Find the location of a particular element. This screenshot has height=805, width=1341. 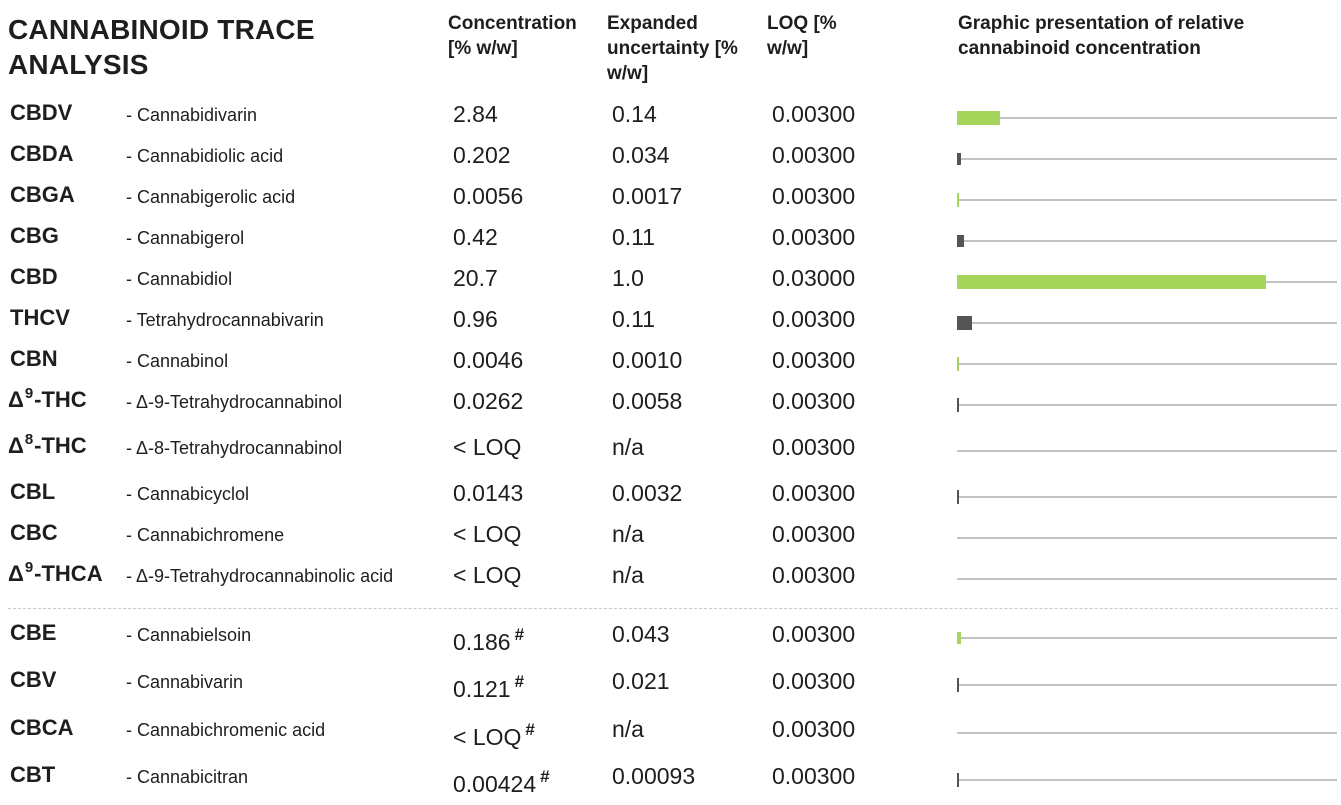

cannabinoid-abbr: CBCA is located at coordinates (41, 728).